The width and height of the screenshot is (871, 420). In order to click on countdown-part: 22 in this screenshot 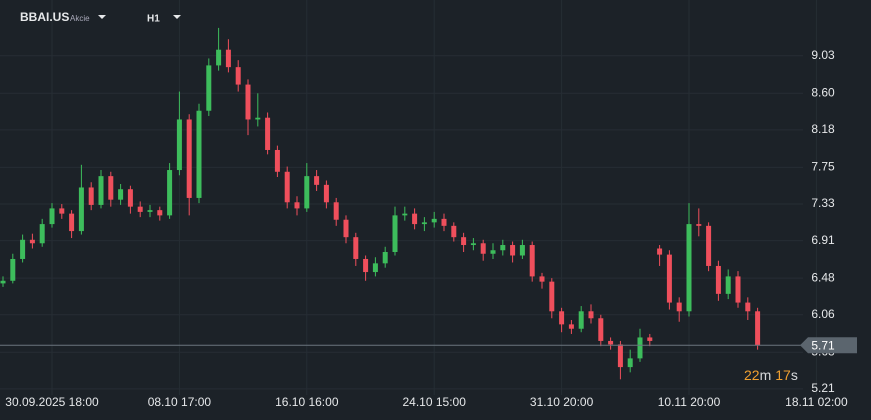, I will do `click(752, 375)`.